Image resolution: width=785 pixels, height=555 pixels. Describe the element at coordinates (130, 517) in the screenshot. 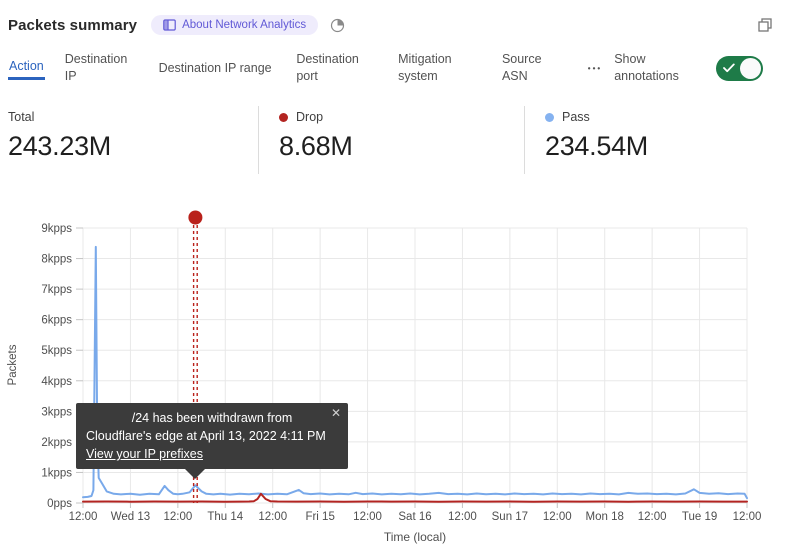

I see `x-tick-label: Wed 13` at that location.